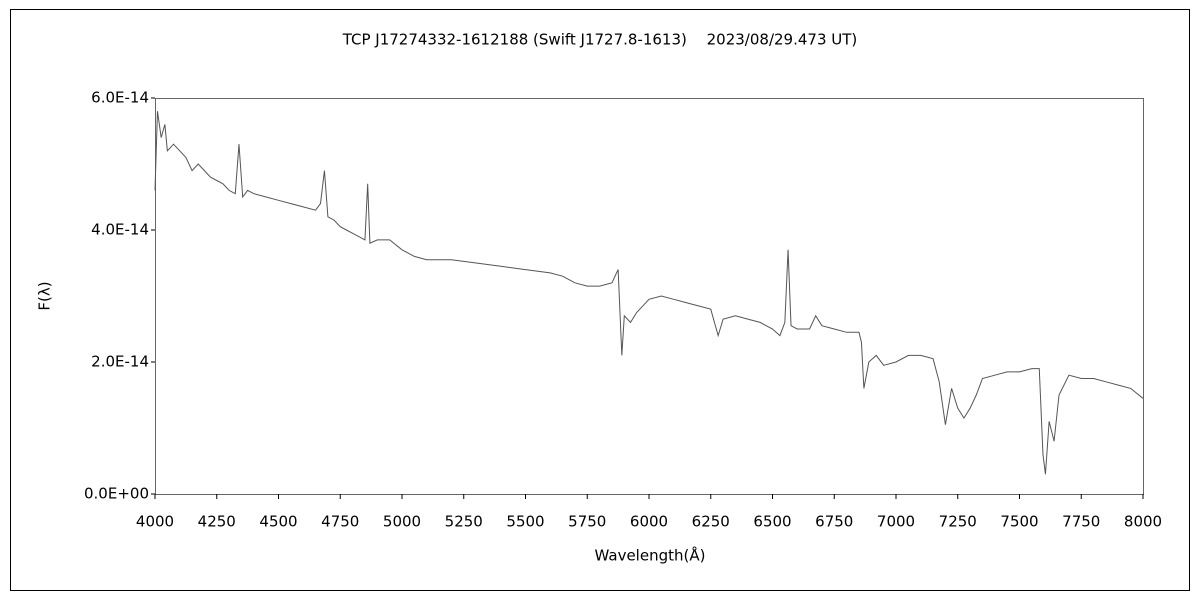  I want to click on x-tick-label: 5750, so click(587, 522).